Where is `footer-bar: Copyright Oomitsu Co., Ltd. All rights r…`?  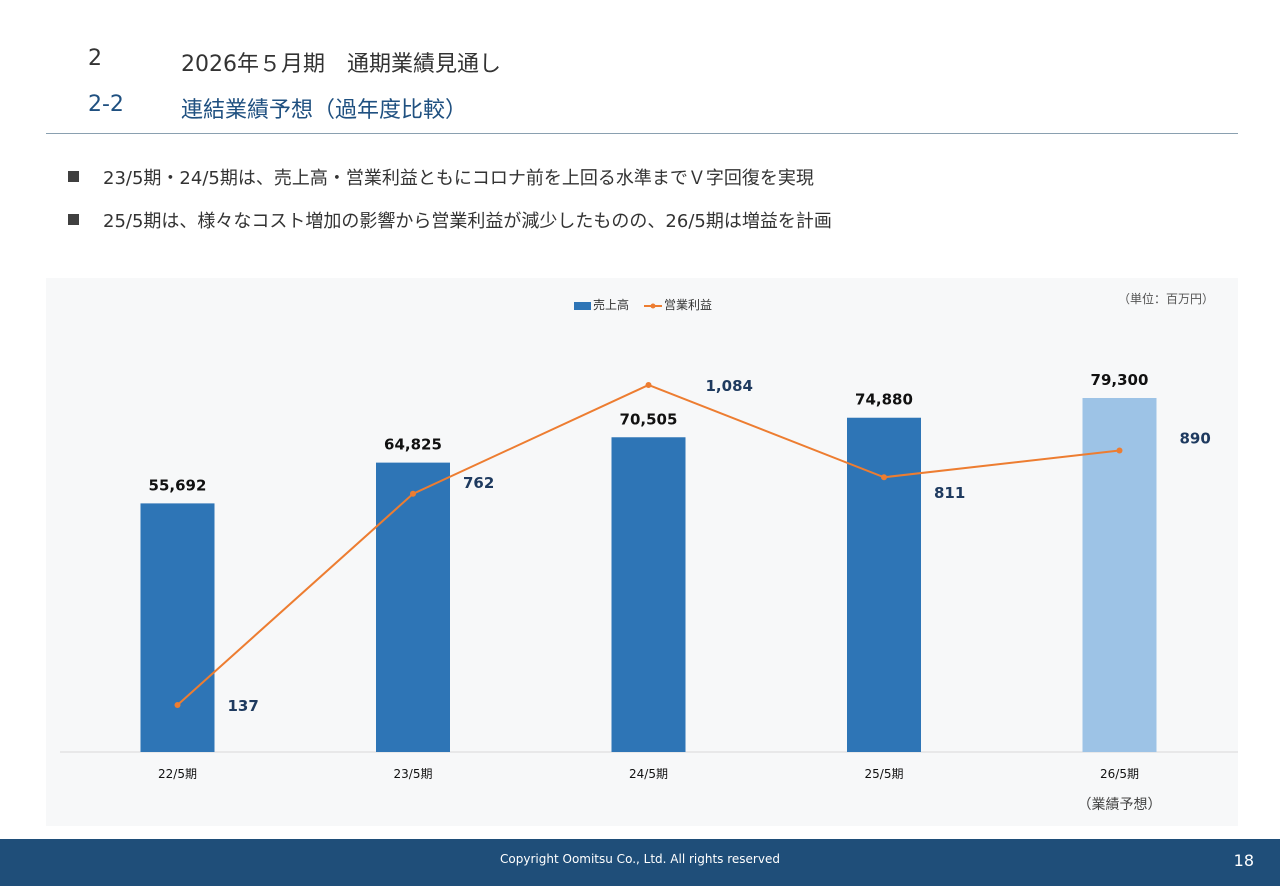
footer-bar: Copyright Oomitsu Co., Ltd. All rights r… is located at coordinates (640, 862).